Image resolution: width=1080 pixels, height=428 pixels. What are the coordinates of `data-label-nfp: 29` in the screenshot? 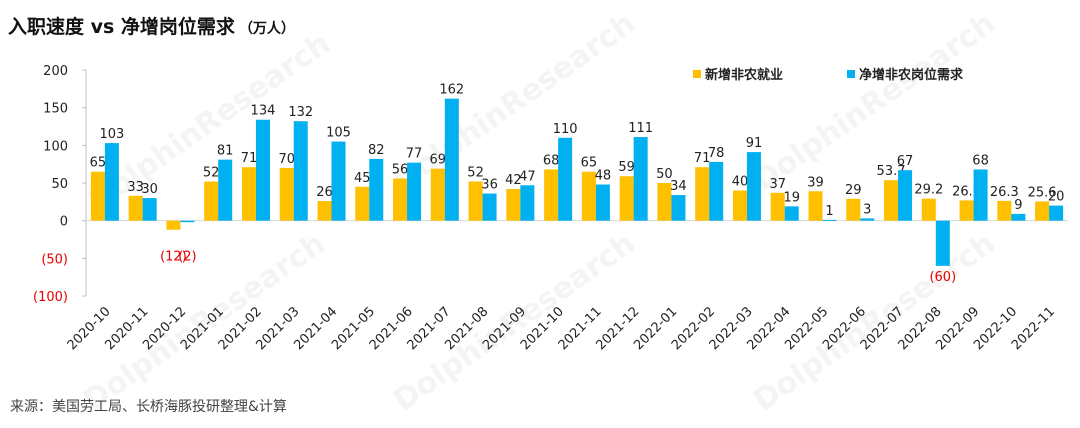 It's located at (853, 190).